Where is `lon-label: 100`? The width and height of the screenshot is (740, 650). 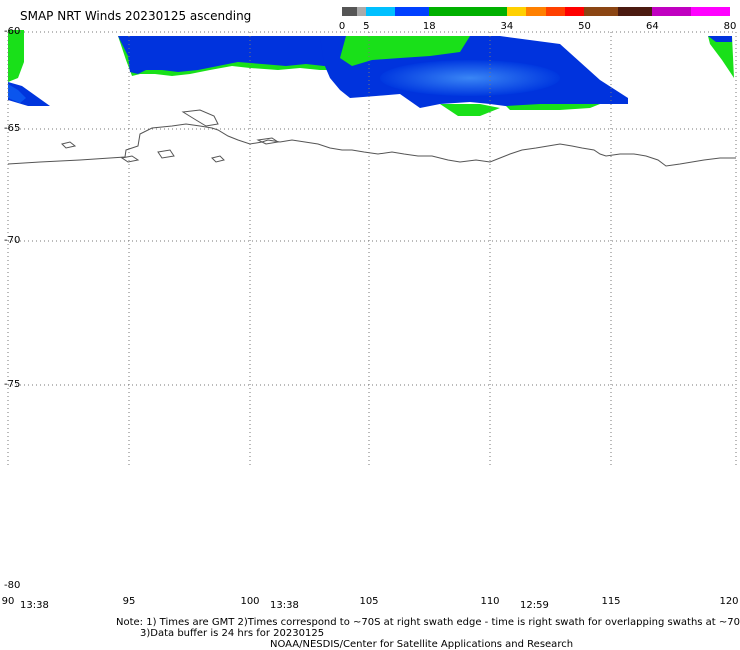 lon-label: 100 is located at coordinates (250, 601).